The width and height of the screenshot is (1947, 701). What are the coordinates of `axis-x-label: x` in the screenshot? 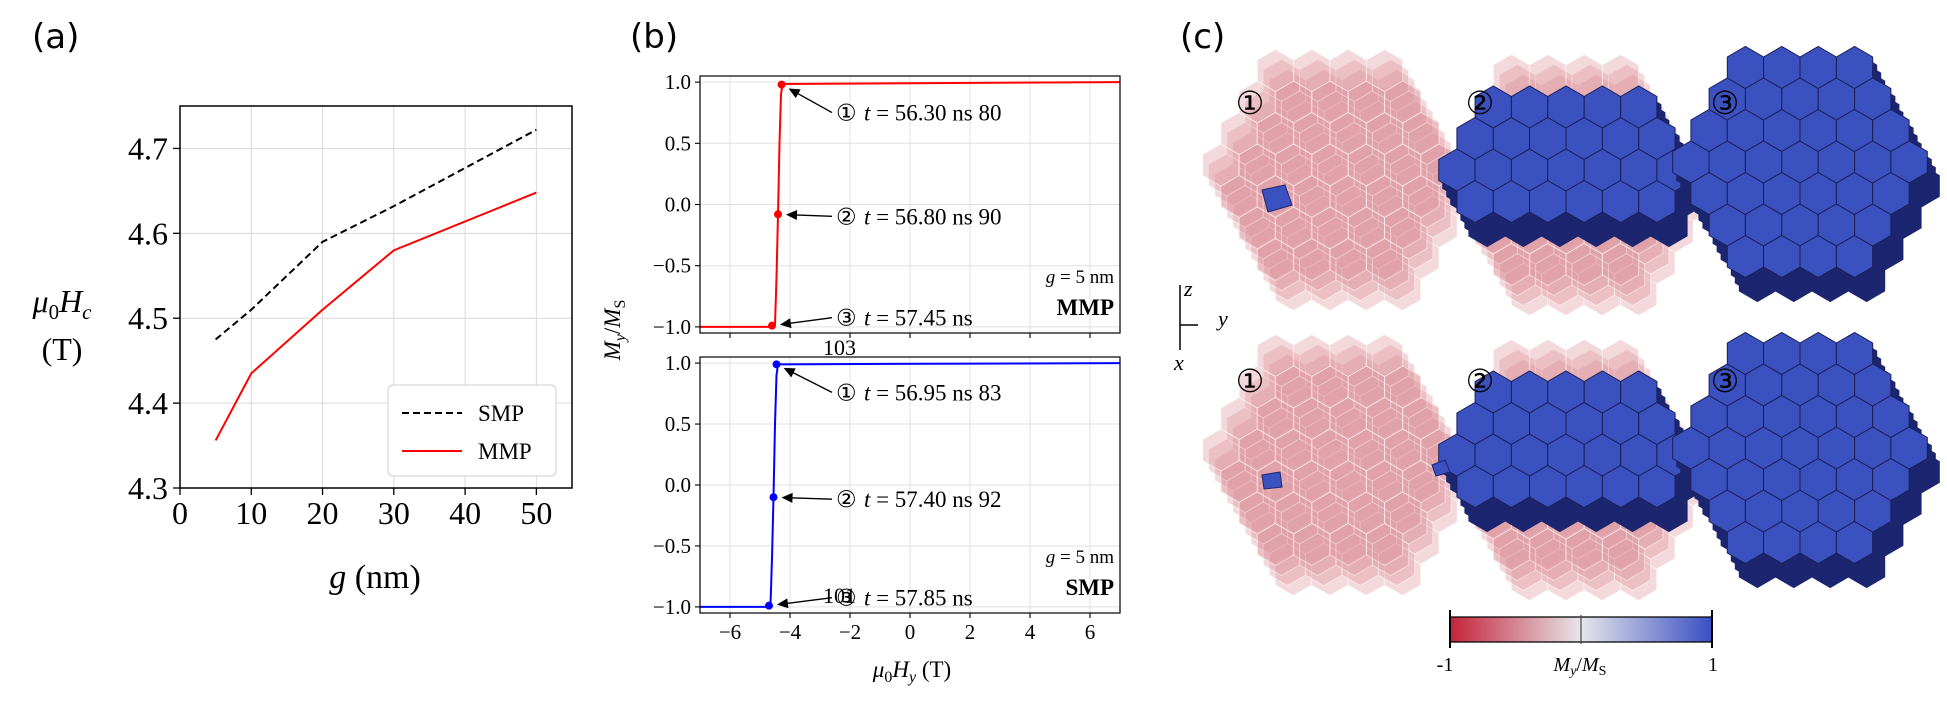 It's located at (1178, 362).